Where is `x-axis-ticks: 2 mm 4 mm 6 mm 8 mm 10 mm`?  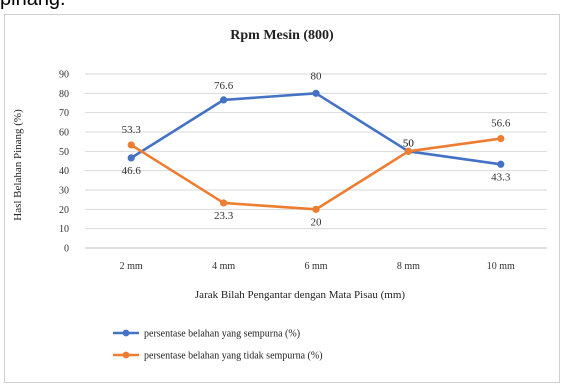
x-axis-ticks: 2 mm 4 mm 6 mm 8 mm 10 mm is located at coordinates (317, 266).